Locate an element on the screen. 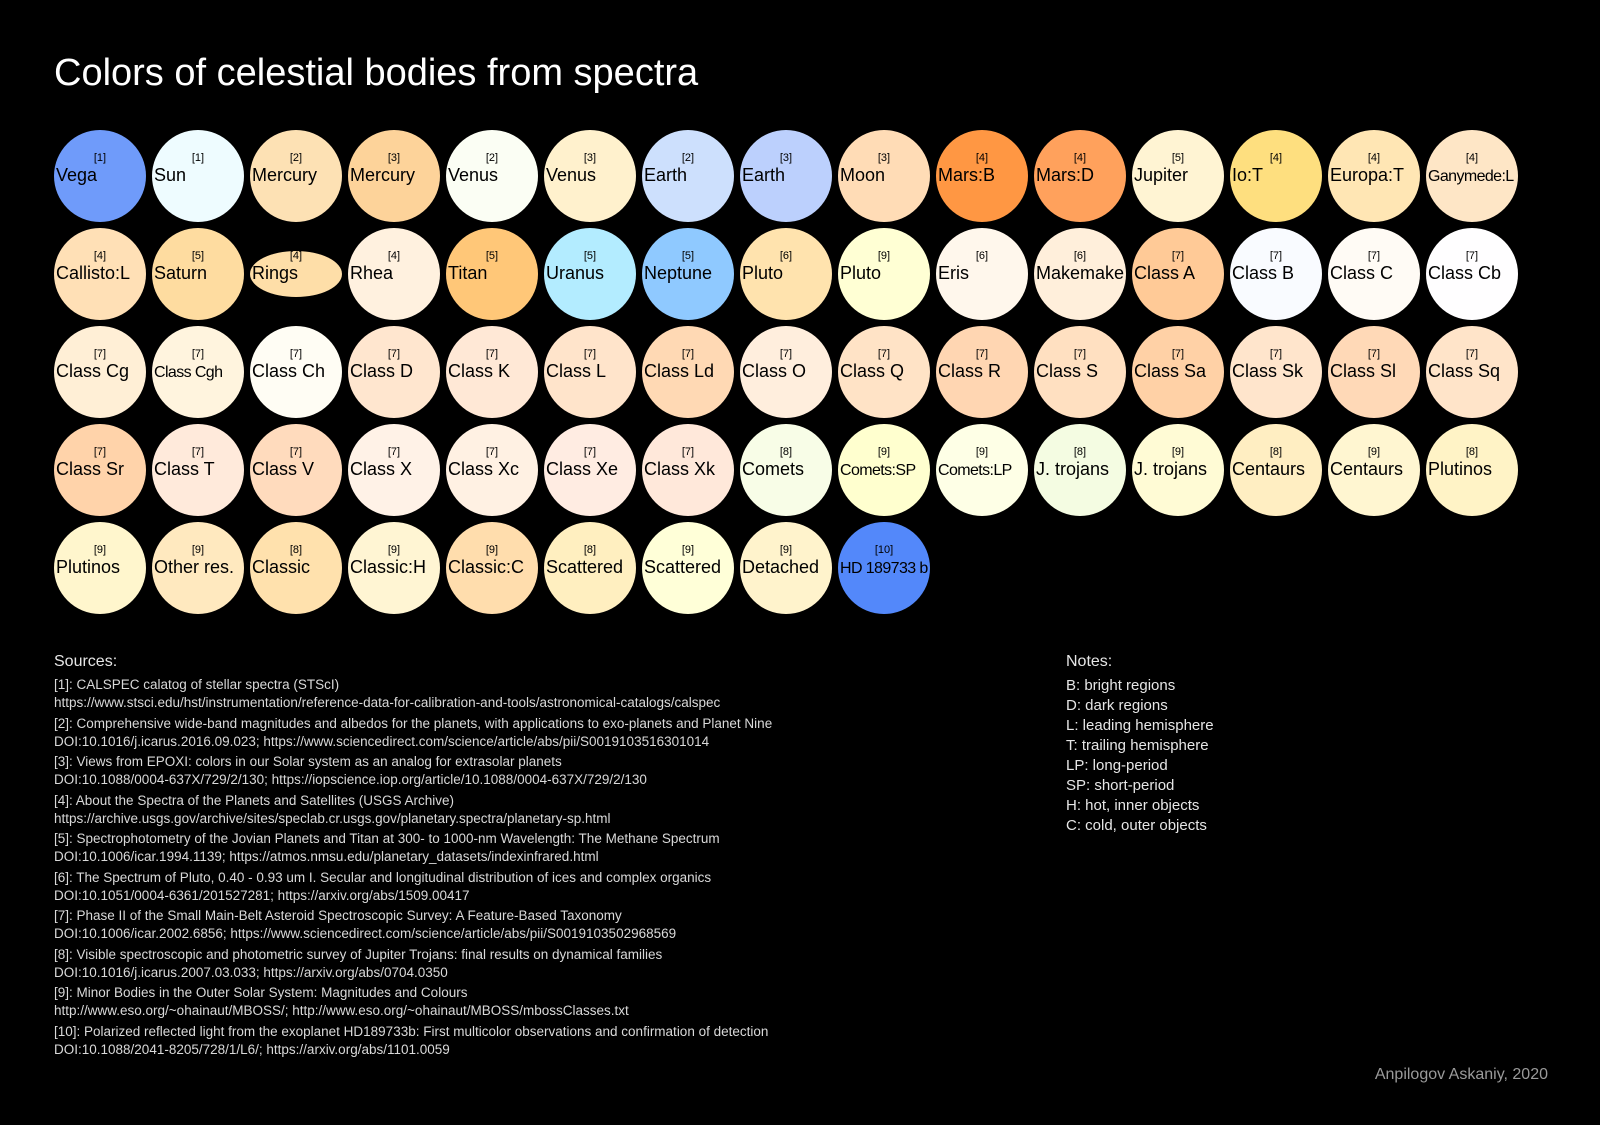  body-swatch: [7] Class Q is located at coordinates (884, 372).